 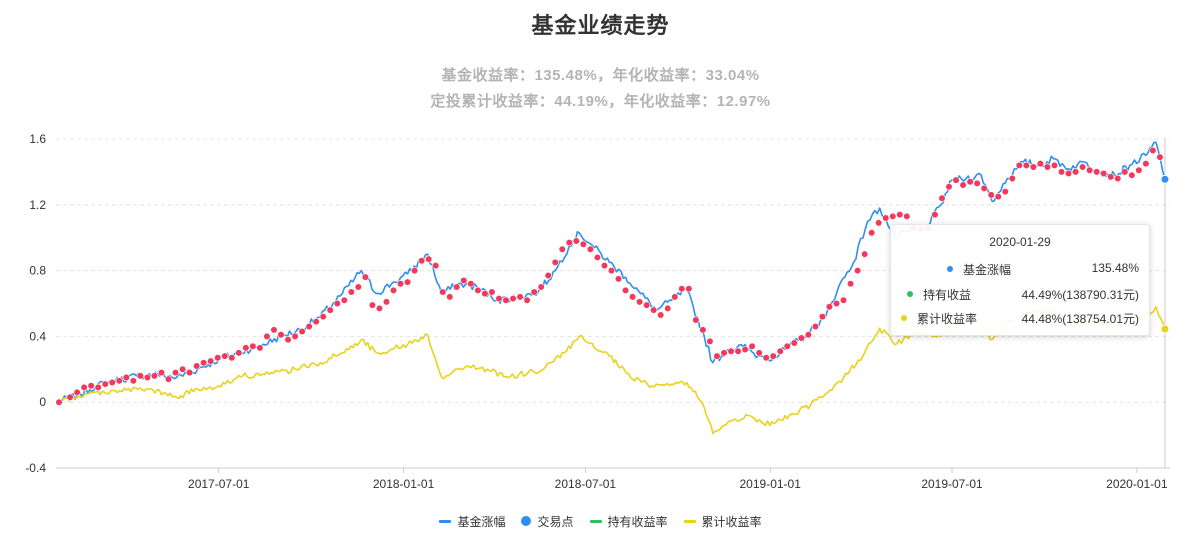 I want to click on x-tick-label: 2018-01-01, so click(x=404, y=484).